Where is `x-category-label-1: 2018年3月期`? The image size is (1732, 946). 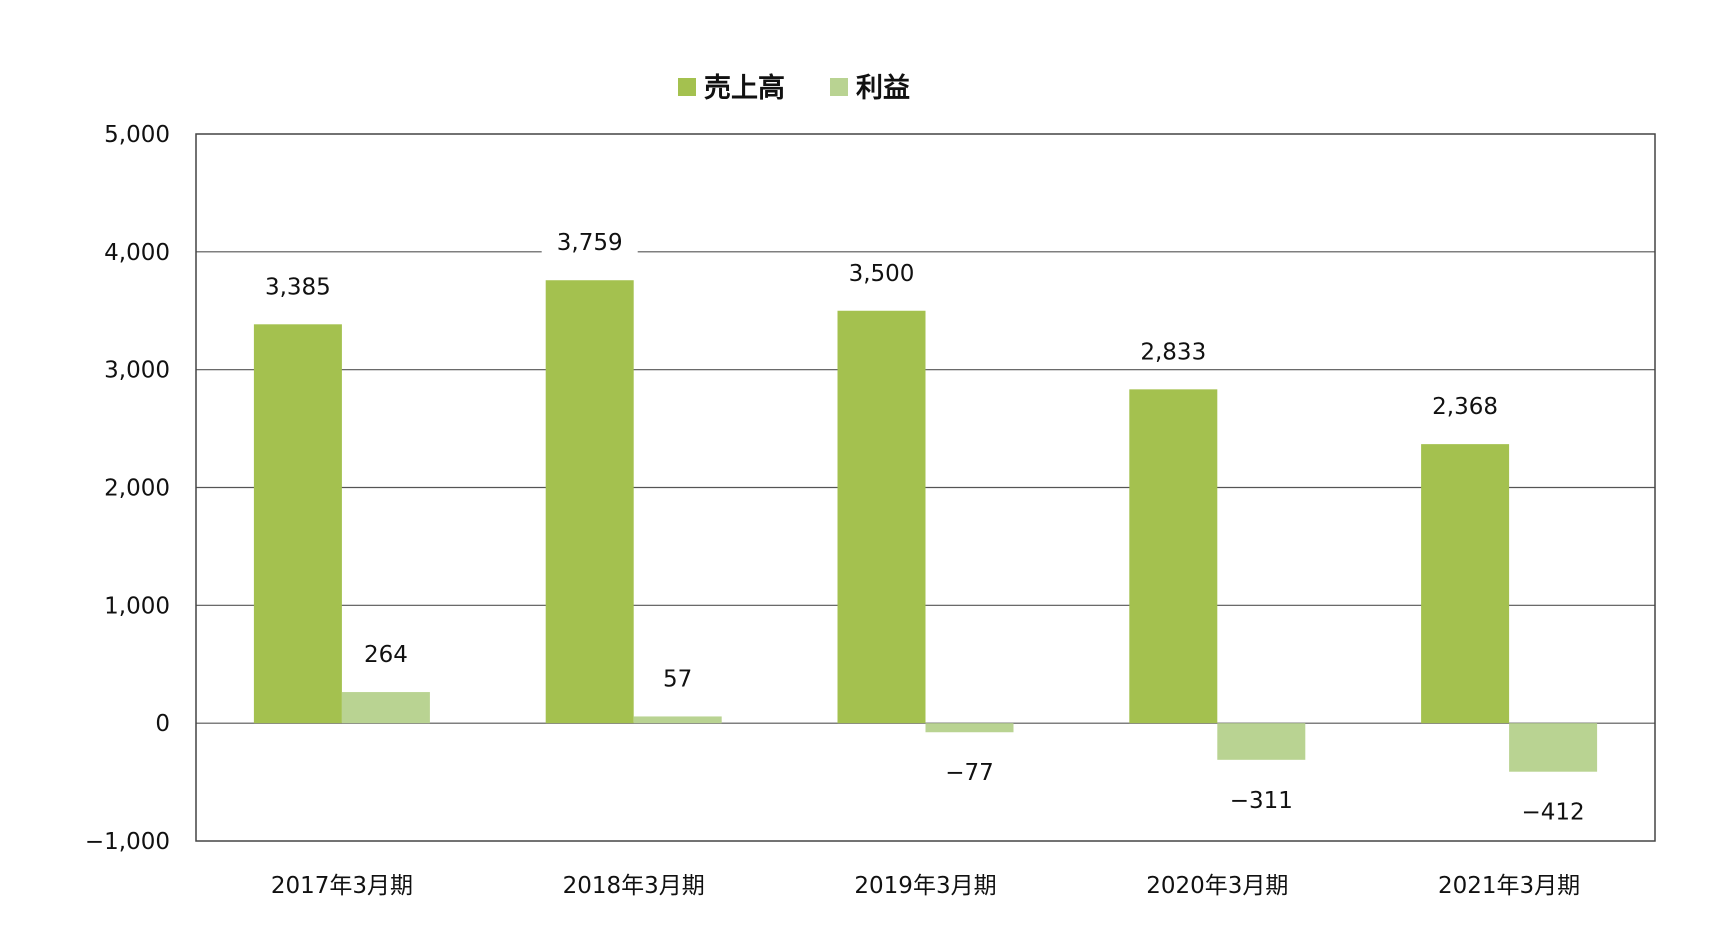 x-category-label-1: 2018年3月期 is located at coordinates (634, 886).